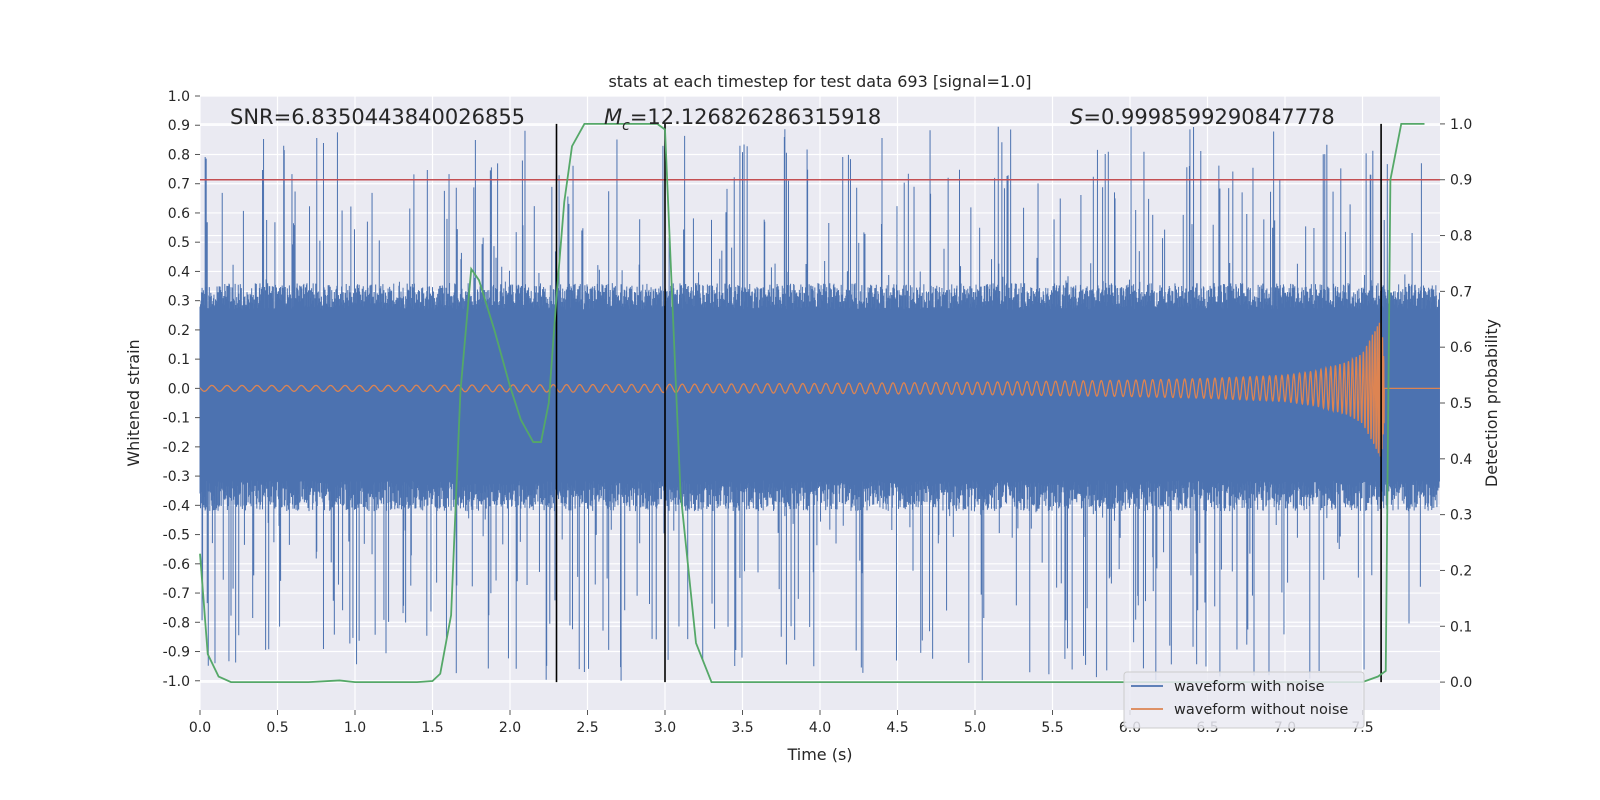 Image resolution: width=1600 pixels, height=800 pixels. What do you see at coordinates (1249, 687) in the screenshot?
I see `legend-label-noise: waveform with noise` at bounding box center [1249, 687].